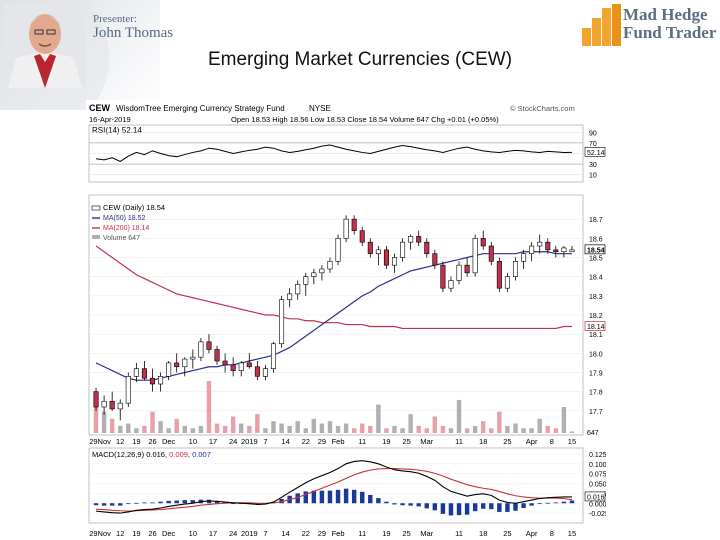  What do you see at coordinates (596, 327) in the screenshot?
I see `ma200-last-value: 18.14` at bounding box center [596, 327].